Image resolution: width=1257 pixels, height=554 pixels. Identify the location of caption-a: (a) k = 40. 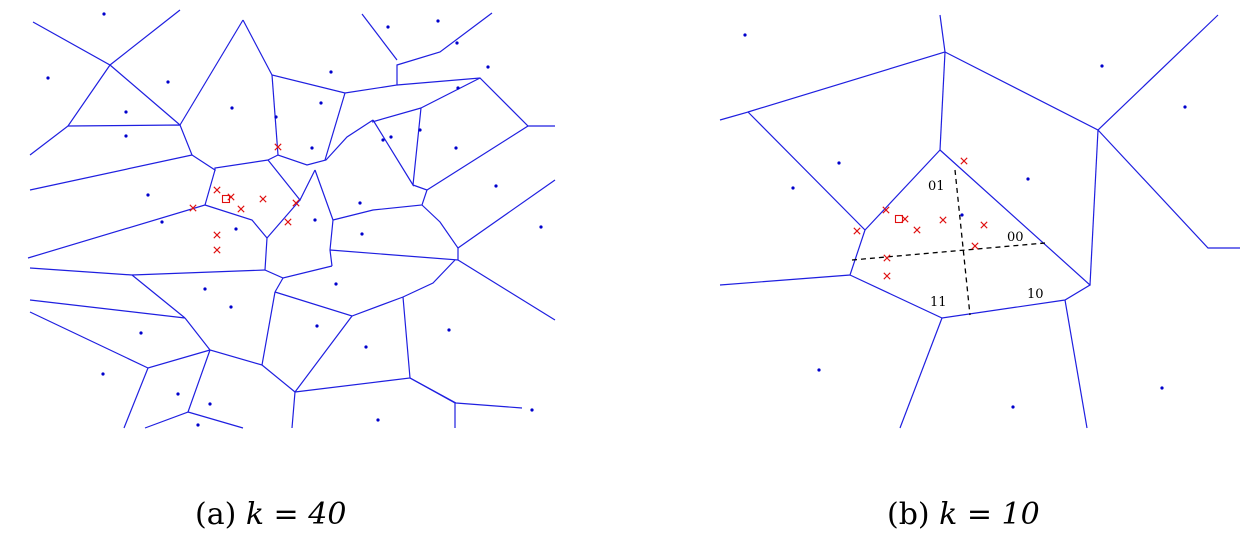
(270, 514).